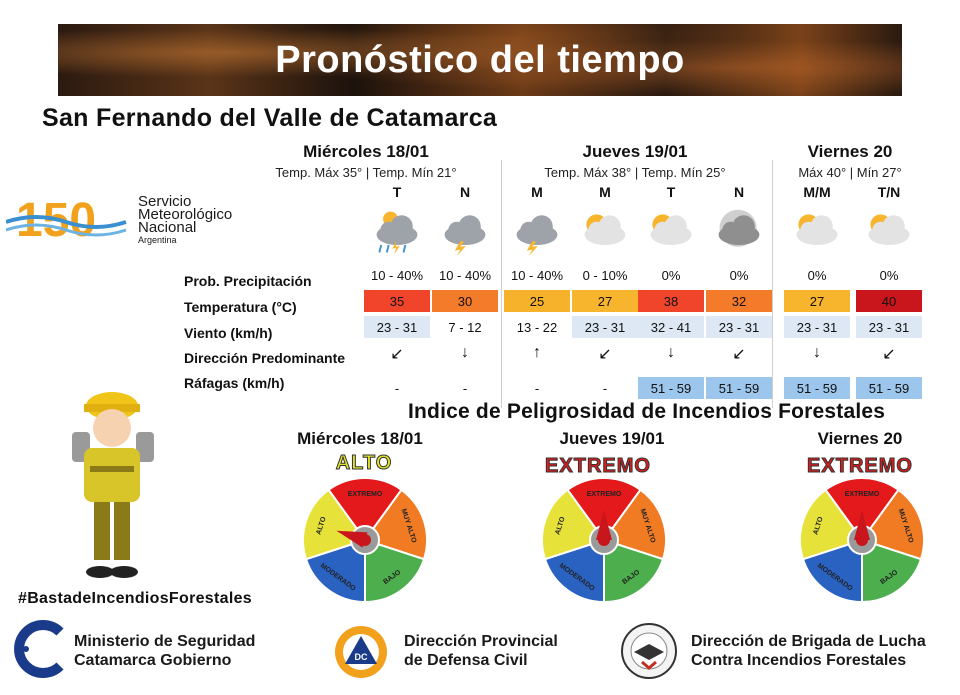  Describe the element at coordinates (248, 281) in the screenshot. I see `row-label-precip: Prob. Precipitación` at that location.